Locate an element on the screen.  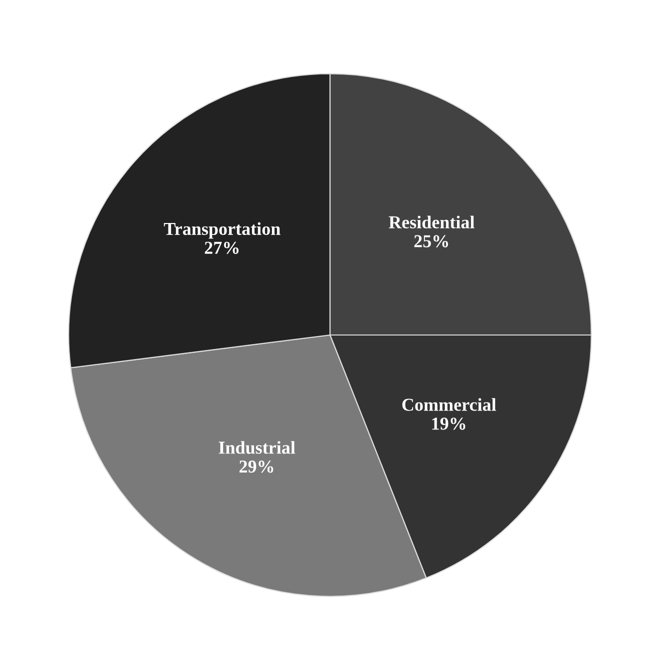
data-label: 25% is located at coordinates (431, 241).